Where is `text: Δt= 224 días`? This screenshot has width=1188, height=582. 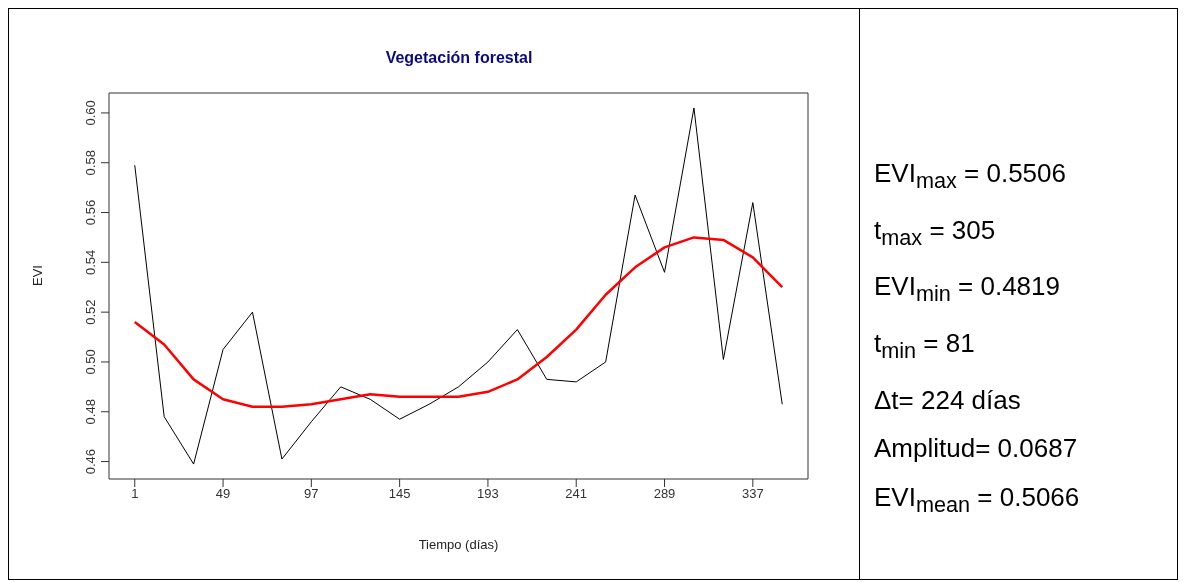
text: Δt= 224 días is located at coordinates (948, 400).